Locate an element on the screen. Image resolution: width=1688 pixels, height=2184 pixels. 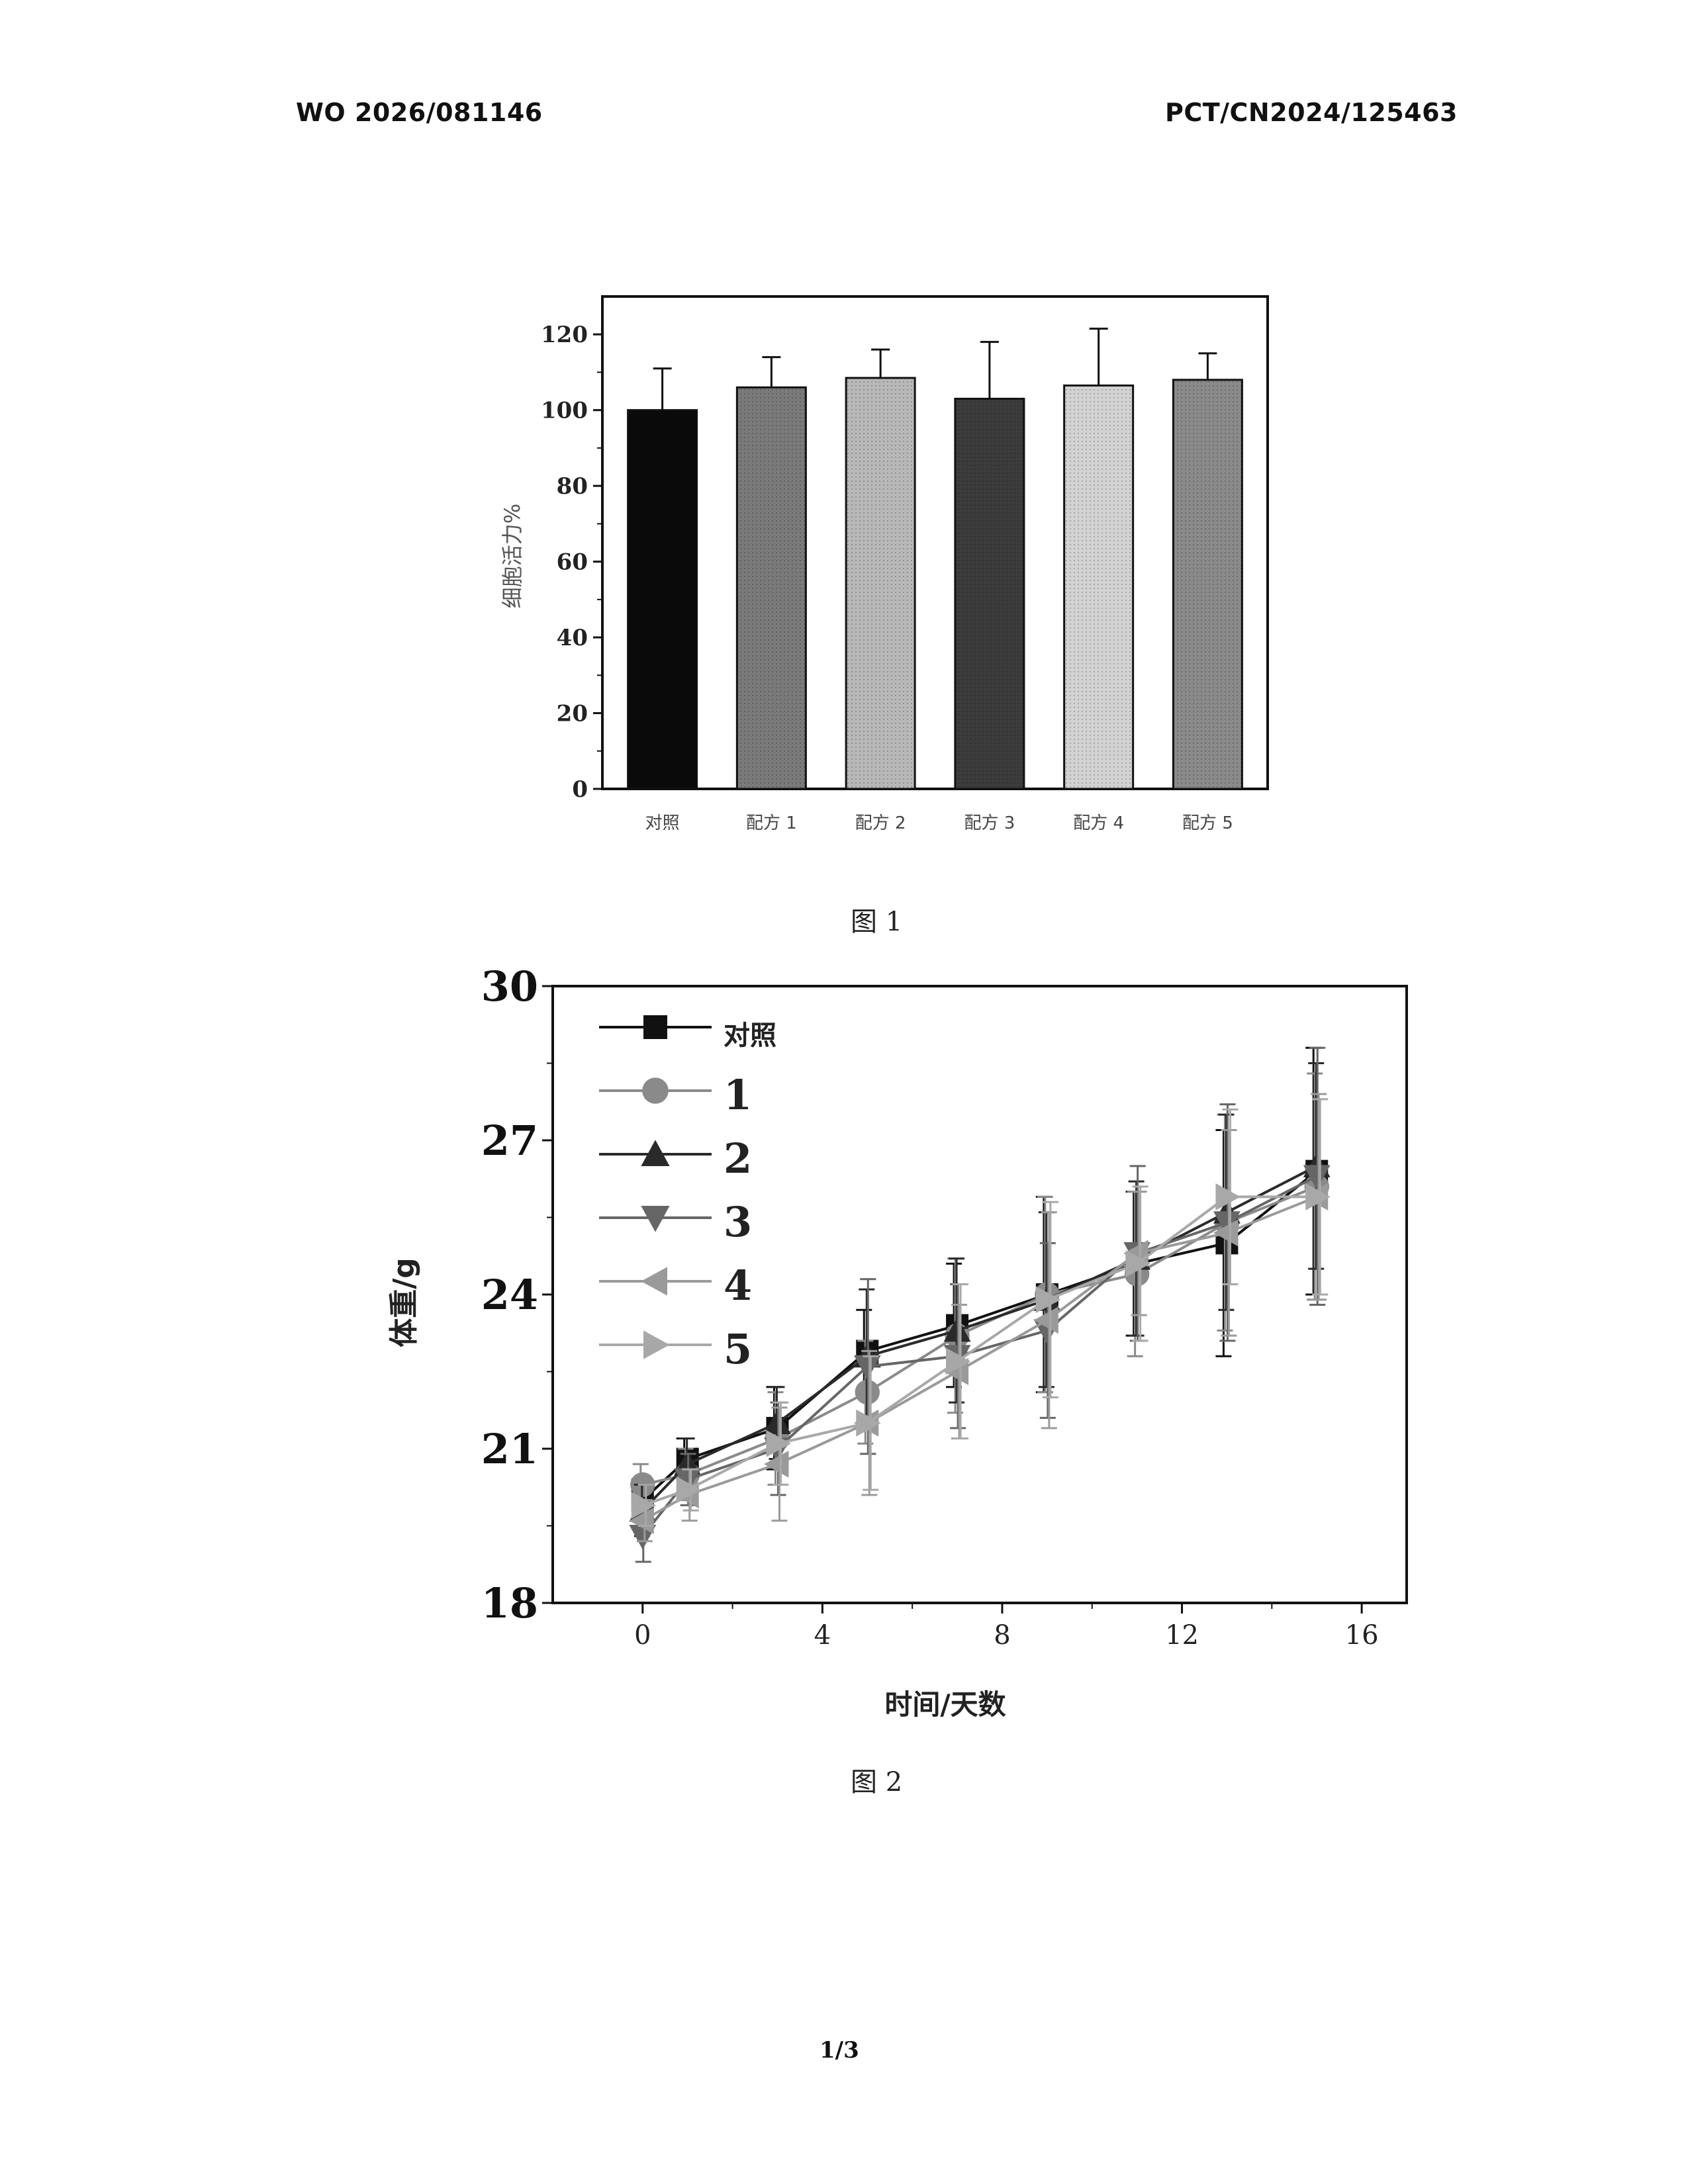
figure-1-caption: 图 1 is located at coordinates (877, 922).